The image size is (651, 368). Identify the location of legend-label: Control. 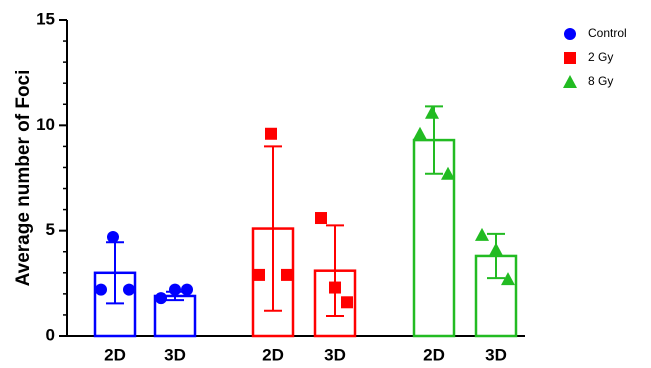
(607, 33).